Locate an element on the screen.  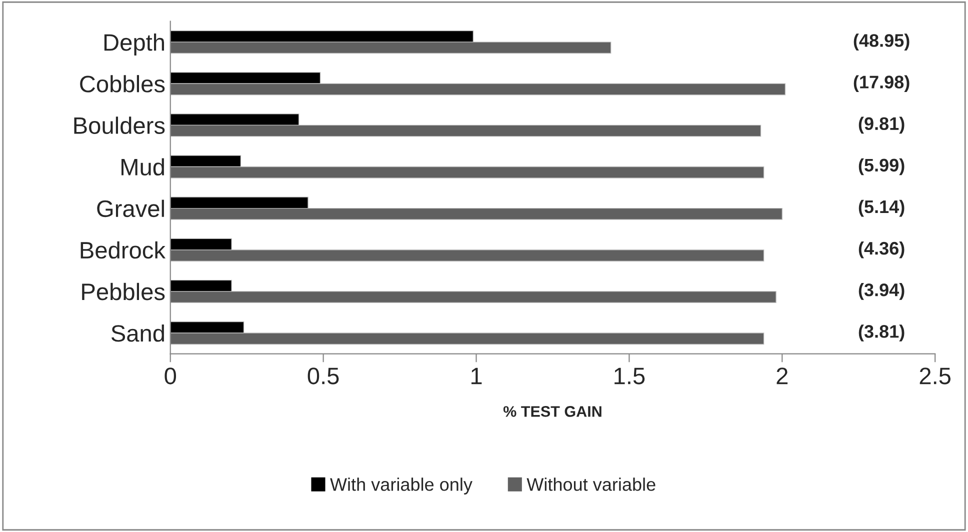
y-tick-label: Bedrock is located at coordinates (123, 250).